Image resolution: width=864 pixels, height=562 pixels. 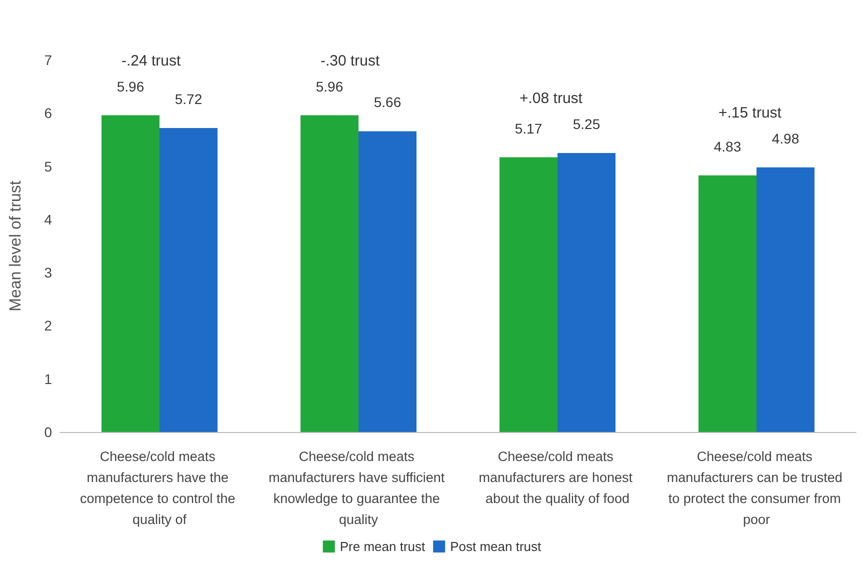 What do you see at coordinates (188, 99) in the screenshot?
I see `data-label: 5.72` at bounding box center [188, 99].